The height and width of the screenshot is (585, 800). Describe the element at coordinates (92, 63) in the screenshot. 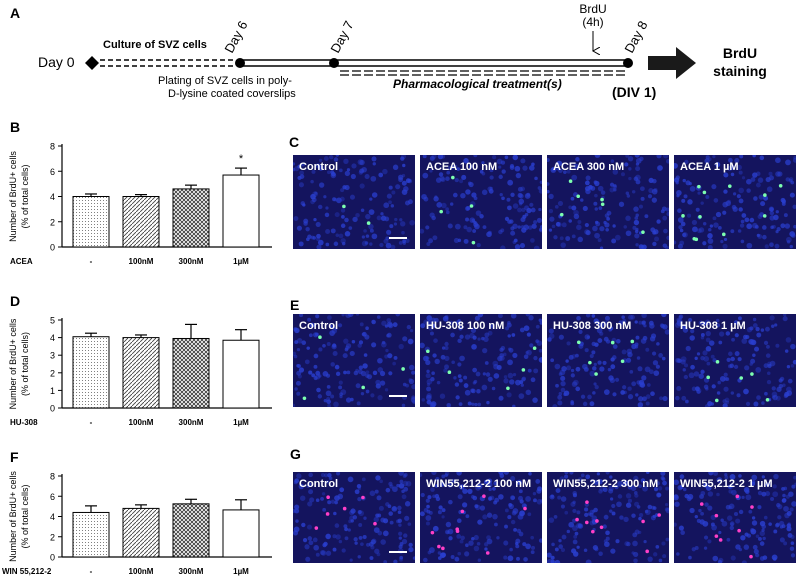

I see `day0-marker` at that location.